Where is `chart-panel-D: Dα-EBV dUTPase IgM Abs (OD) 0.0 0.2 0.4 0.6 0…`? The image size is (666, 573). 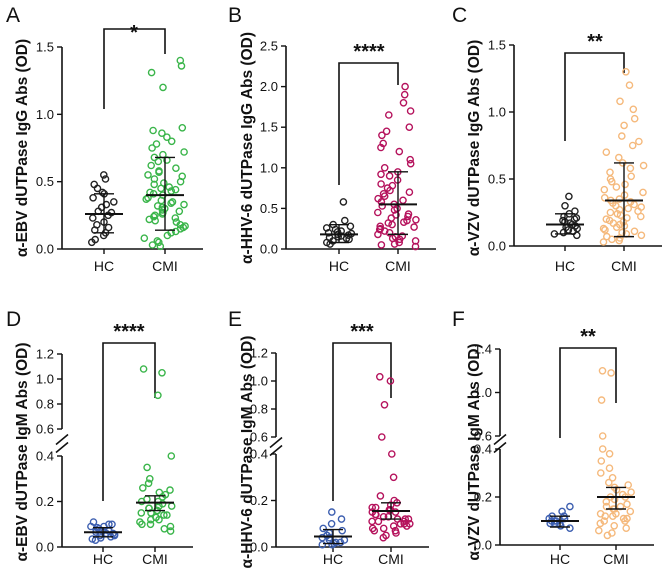
chart-panel-D: Dα-EBV dUTPase IgM Abs (OD) 0.0 0.2 0.4 0.6 0… is located at coordinates (99, 437).